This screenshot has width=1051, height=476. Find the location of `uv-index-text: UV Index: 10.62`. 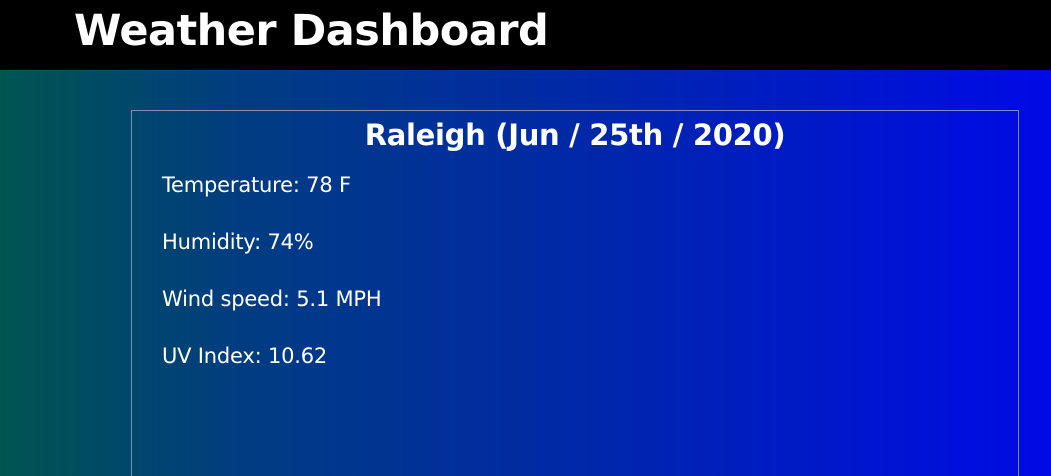

uv-index-text: UV Index: 10.62 is located at coordinates (245, 356).